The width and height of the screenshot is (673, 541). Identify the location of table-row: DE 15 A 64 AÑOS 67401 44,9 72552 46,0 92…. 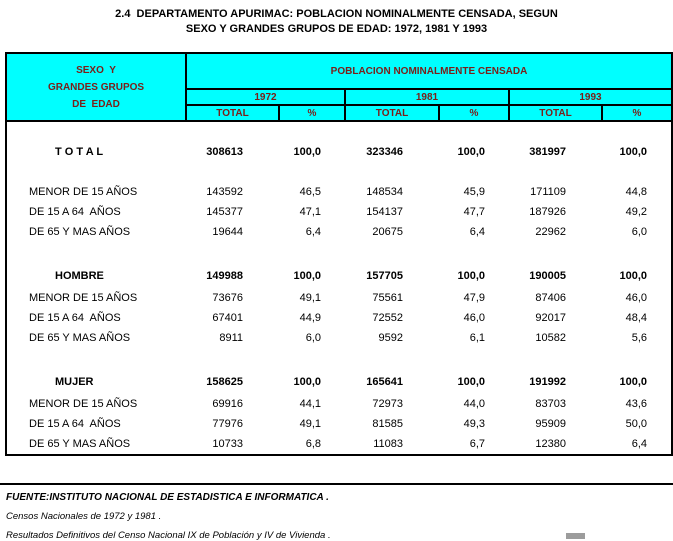
(339, 318).